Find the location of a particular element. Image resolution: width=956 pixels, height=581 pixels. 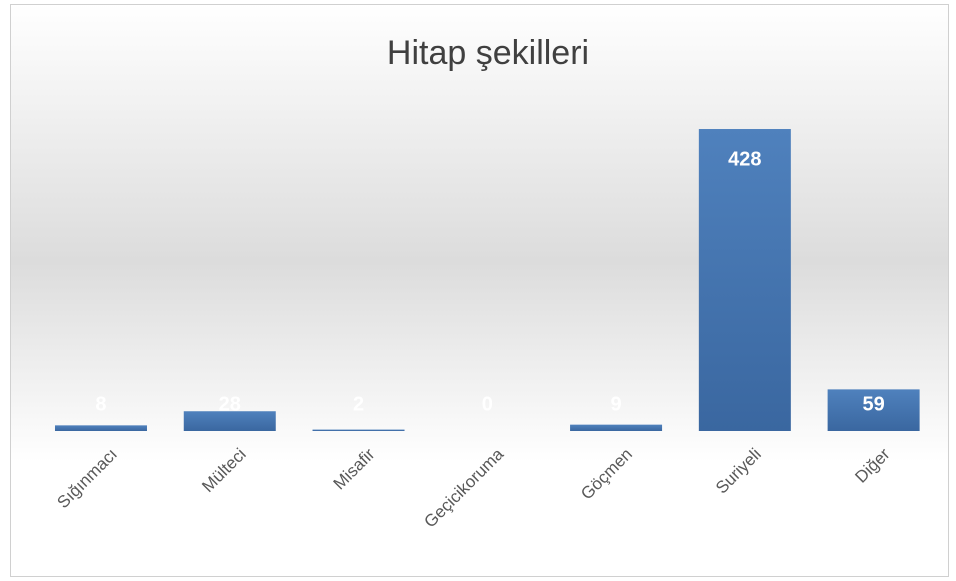

data-label: 28 is located at coordinates (230, 404).